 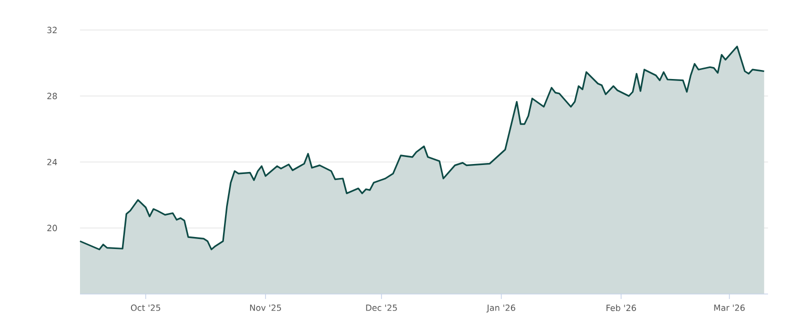 What do you see at coordinates (145, 307) in the screenshot?
I see `x-tick-label: Oct '25` at bounding box center [145, 307].